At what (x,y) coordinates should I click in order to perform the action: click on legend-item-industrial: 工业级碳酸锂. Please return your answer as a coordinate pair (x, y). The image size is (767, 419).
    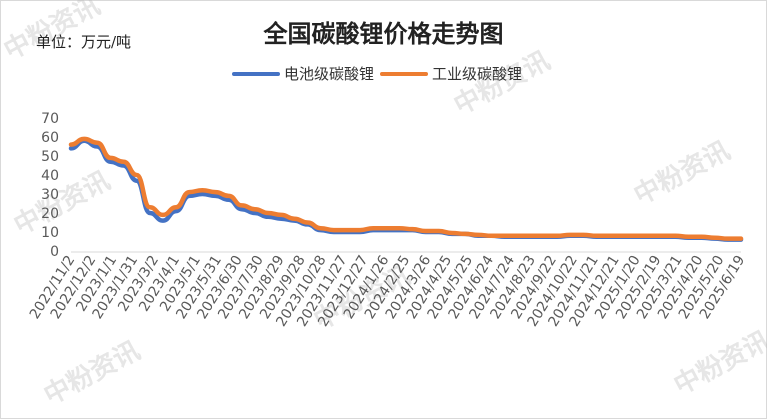
    Looking at the image, I should click on (451, 73).